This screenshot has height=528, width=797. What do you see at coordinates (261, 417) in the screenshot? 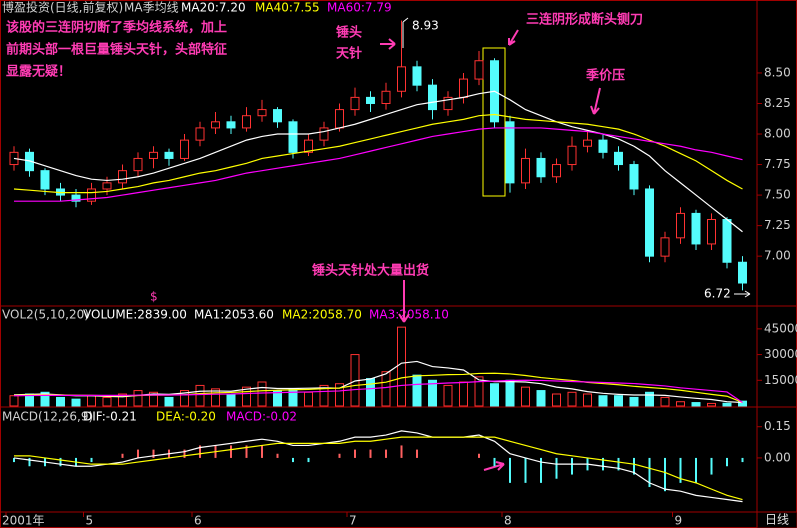
I see `legend-entry: MACD:-0.02` at bounding box center [261, 417].